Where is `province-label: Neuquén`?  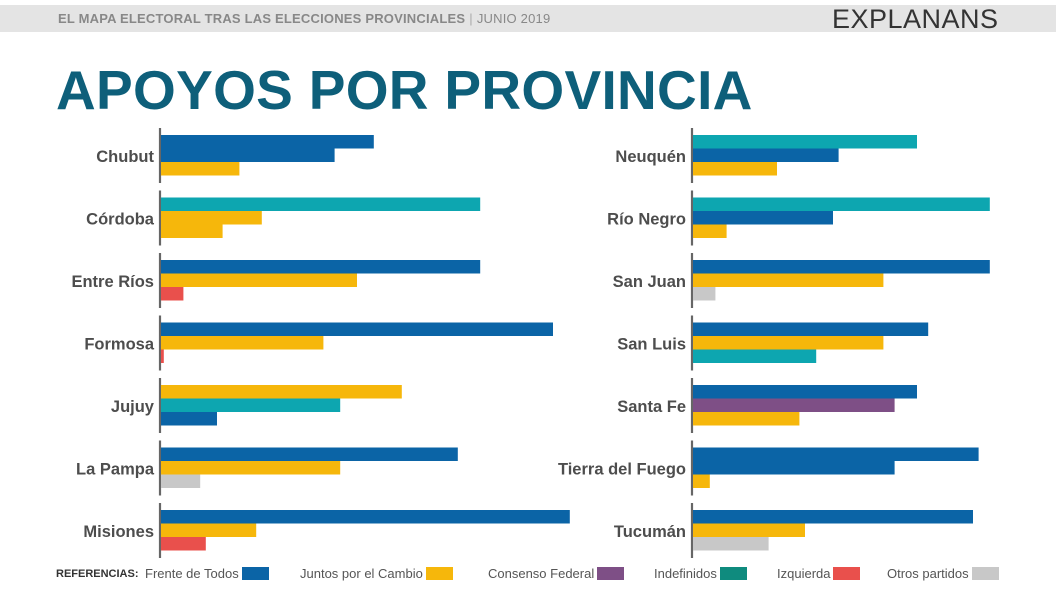
province-label: Neuquén is located at coordinates (650, 157).